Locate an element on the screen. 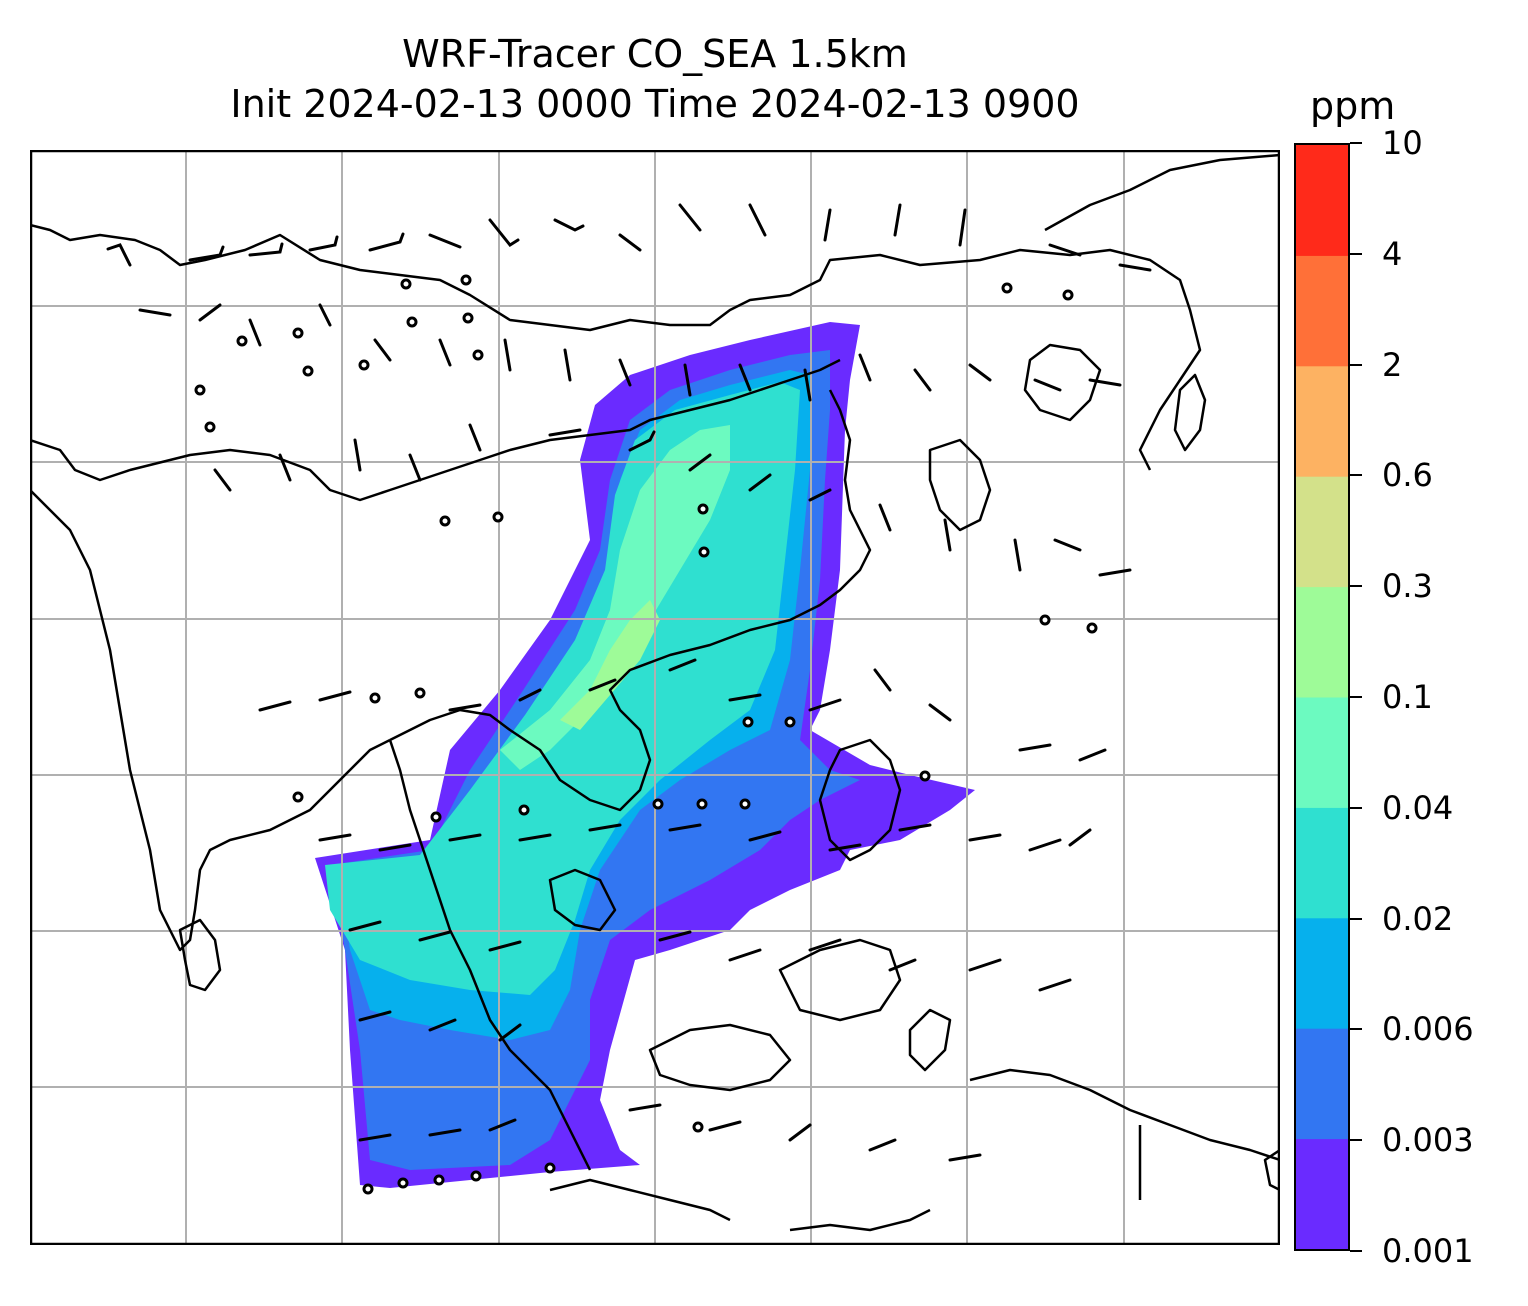  colorbar-unit-label: ppm is located at coordinates (1353, 106).